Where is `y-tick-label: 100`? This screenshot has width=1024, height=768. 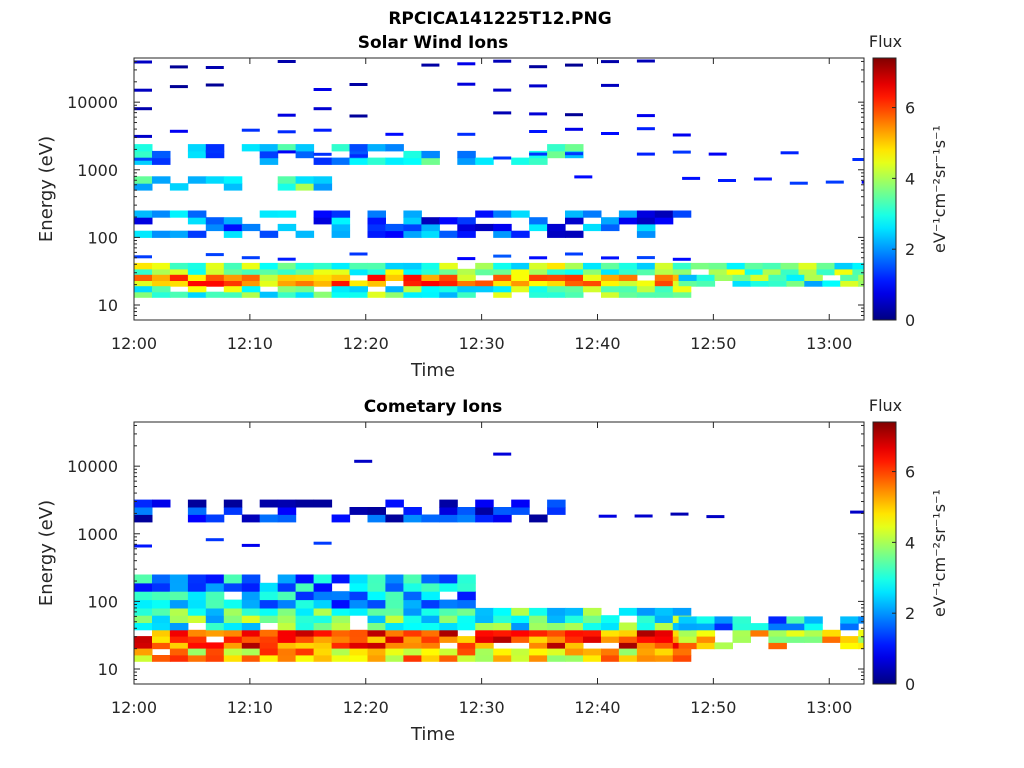 y-tick-label: 100 is located at coordinates (102, 237).